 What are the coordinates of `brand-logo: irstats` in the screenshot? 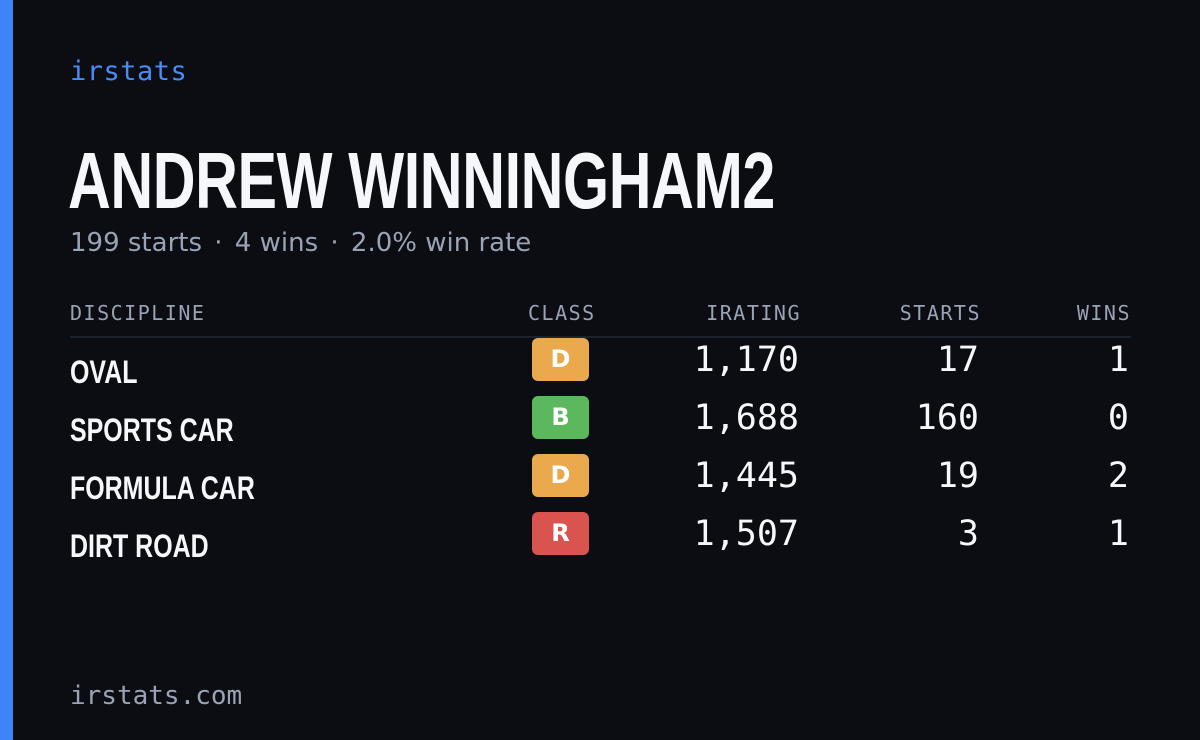 It's located at (129, 71).